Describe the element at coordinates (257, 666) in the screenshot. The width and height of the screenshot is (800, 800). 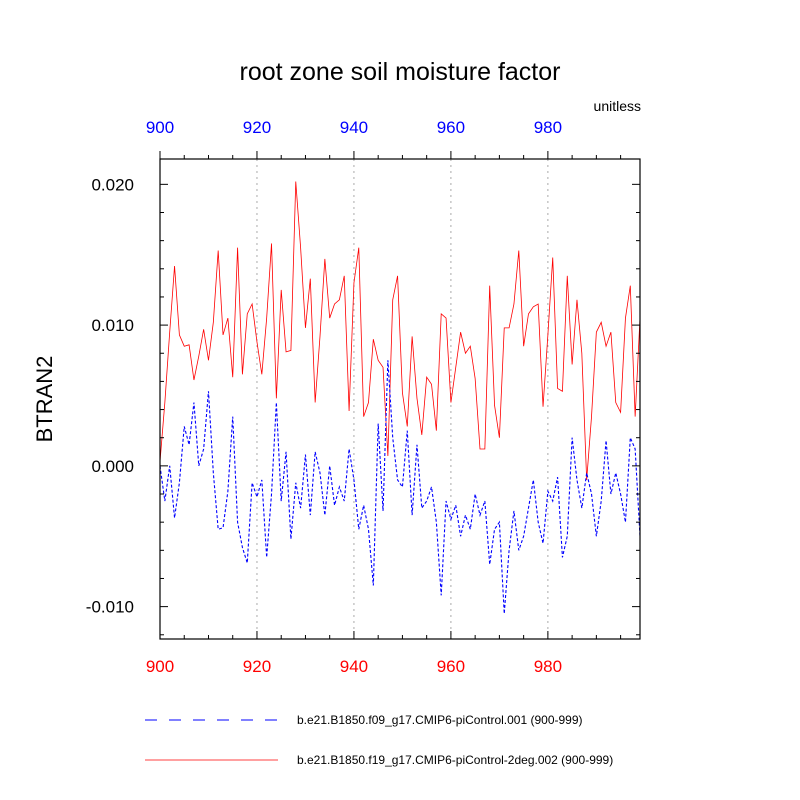
I see `x-tick-label-bottom: 920` at that location.